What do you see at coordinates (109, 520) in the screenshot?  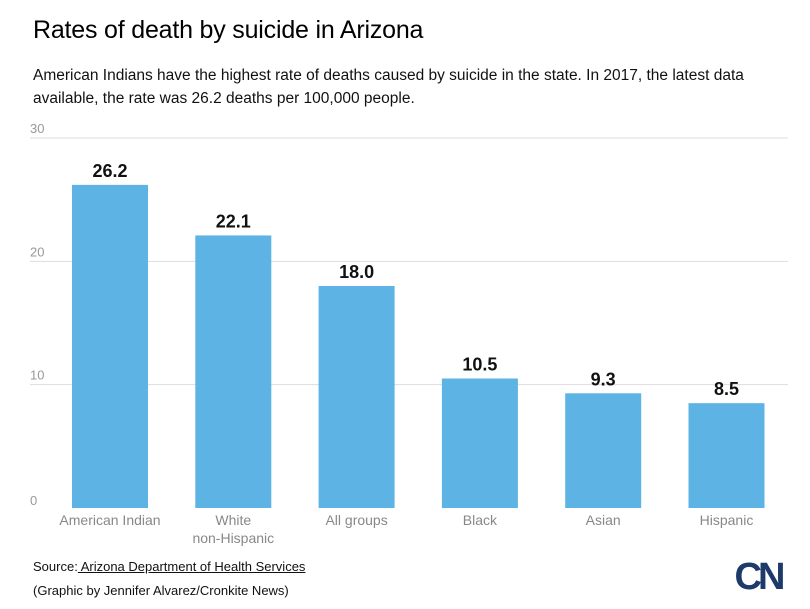 I see `category-label: American Indian` at bounding box center [109, 520].